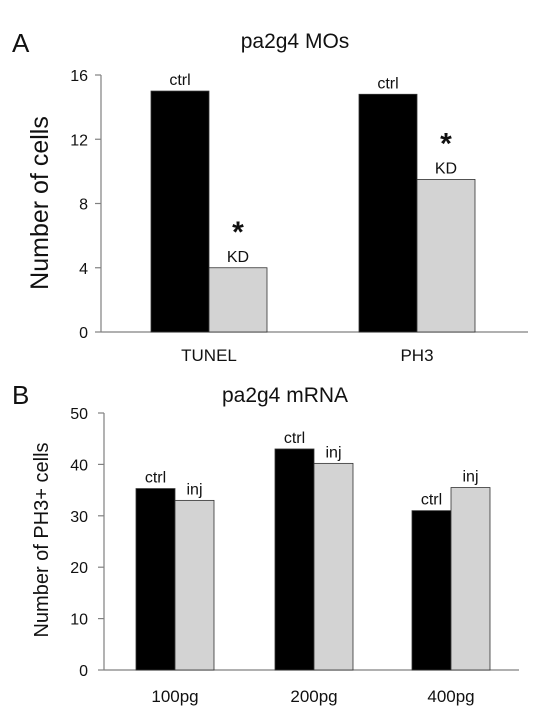 The width and height of the screenshot is (540, 719). Describe the element at coordinates (83, 205) in the screenshot. I see `panel-a-y-tick-label: 8` at that location.